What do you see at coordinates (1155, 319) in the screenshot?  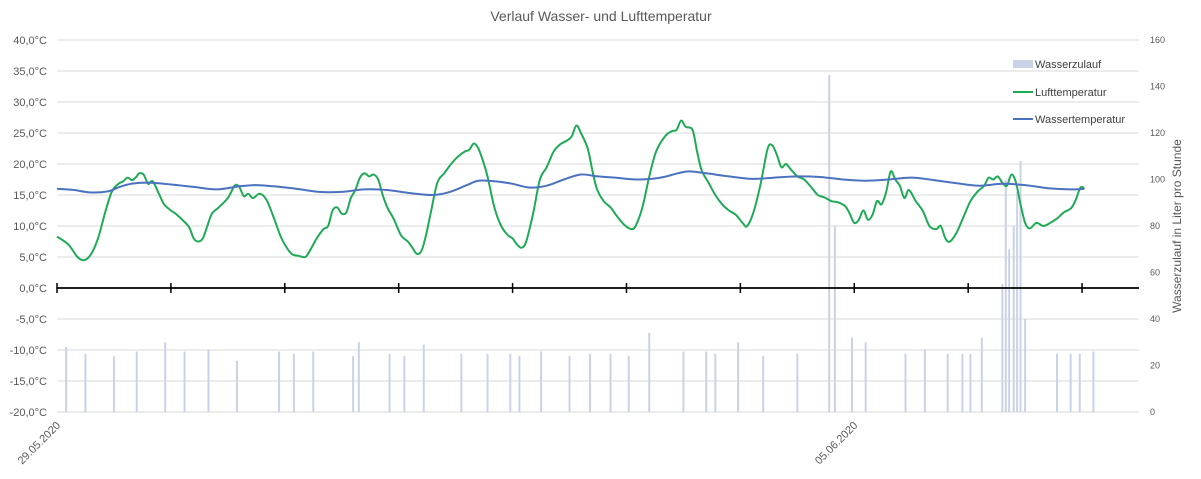 I see `y2-tick-label: 40` at bounding box center [1155, 319].